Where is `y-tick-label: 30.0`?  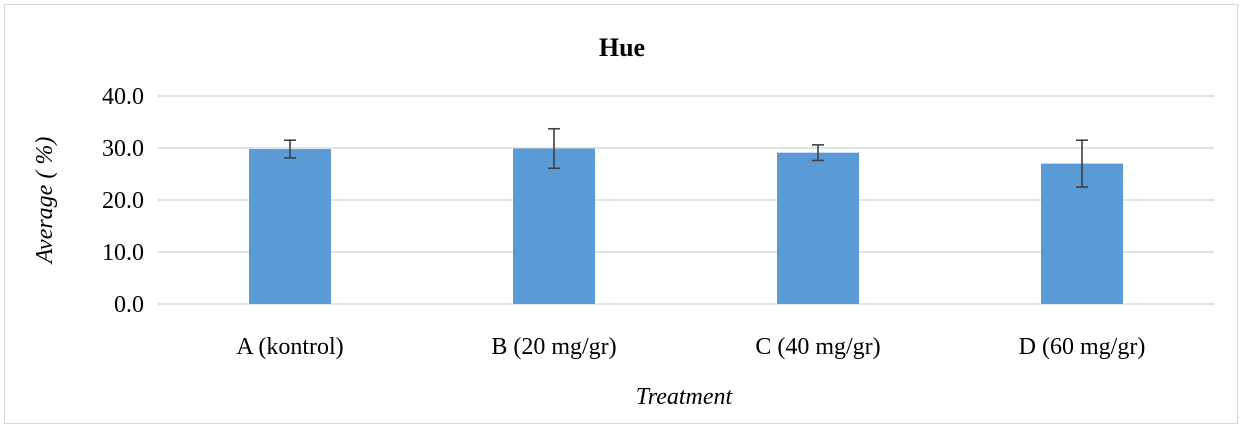
y-tick-label: 30.0 is located at coordinates (123, 149).